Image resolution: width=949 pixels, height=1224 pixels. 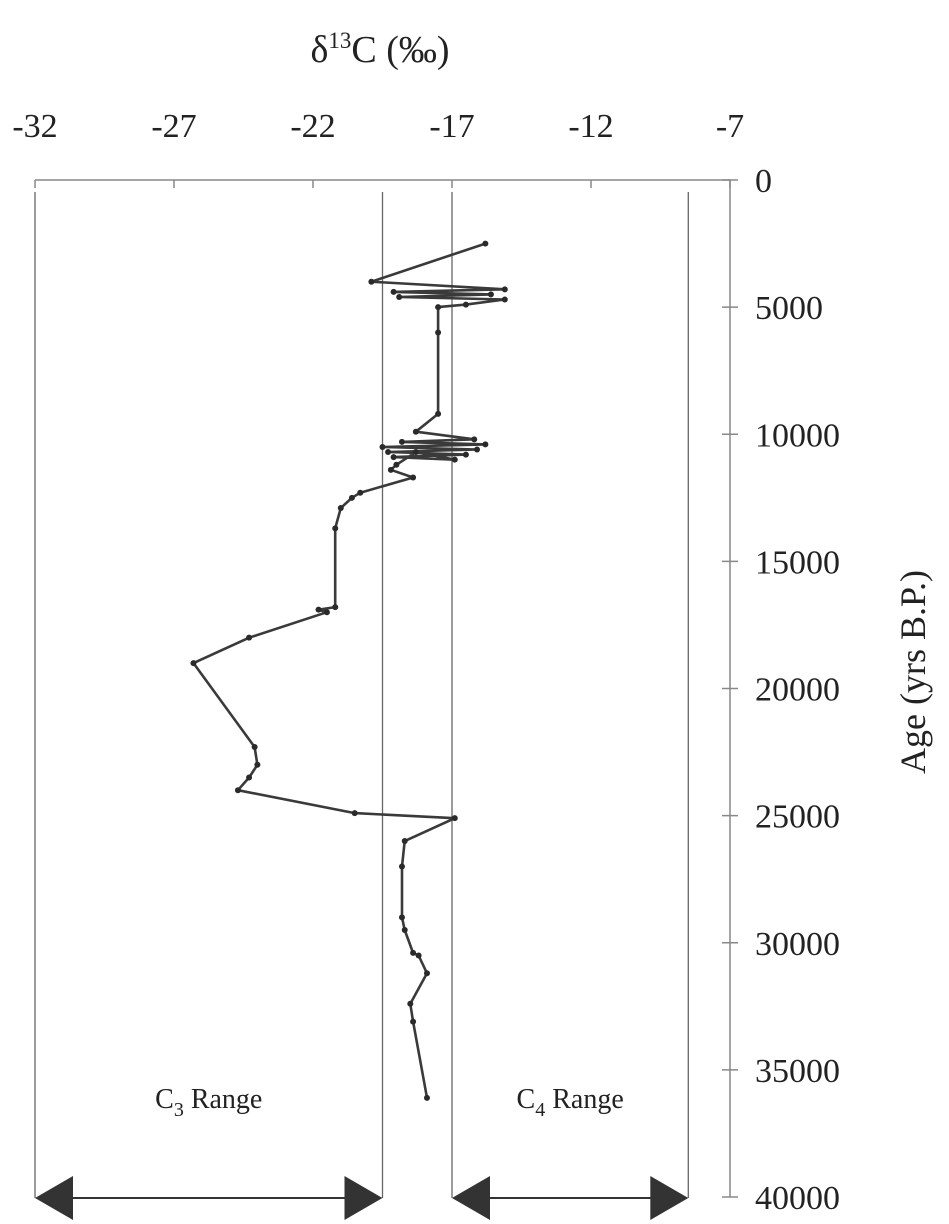 What do you see at coordinates (763, 181) in the screenshot?
I see `y-tick-label: 0` at bounding box center [763, 181].